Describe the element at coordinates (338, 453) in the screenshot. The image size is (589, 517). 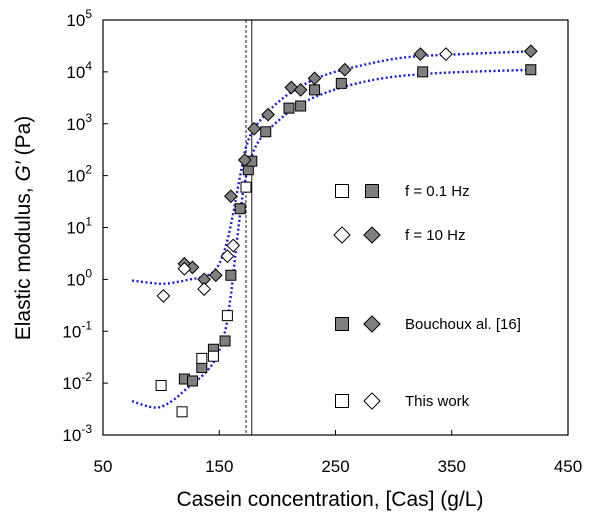
I see `x-tick-labels: 50 150 250 350 450` at that location.